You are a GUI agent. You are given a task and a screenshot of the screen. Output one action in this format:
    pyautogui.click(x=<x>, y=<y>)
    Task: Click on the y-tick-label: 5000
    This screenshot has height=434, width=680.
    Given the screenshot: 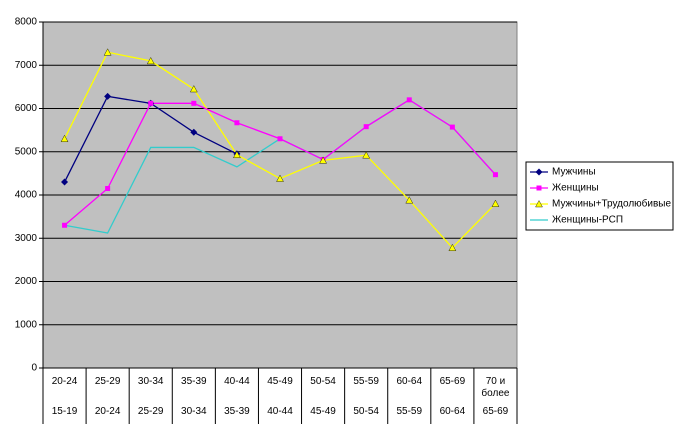 What is the action you would take?
    pyautogui.click(x=26, y=151)
    